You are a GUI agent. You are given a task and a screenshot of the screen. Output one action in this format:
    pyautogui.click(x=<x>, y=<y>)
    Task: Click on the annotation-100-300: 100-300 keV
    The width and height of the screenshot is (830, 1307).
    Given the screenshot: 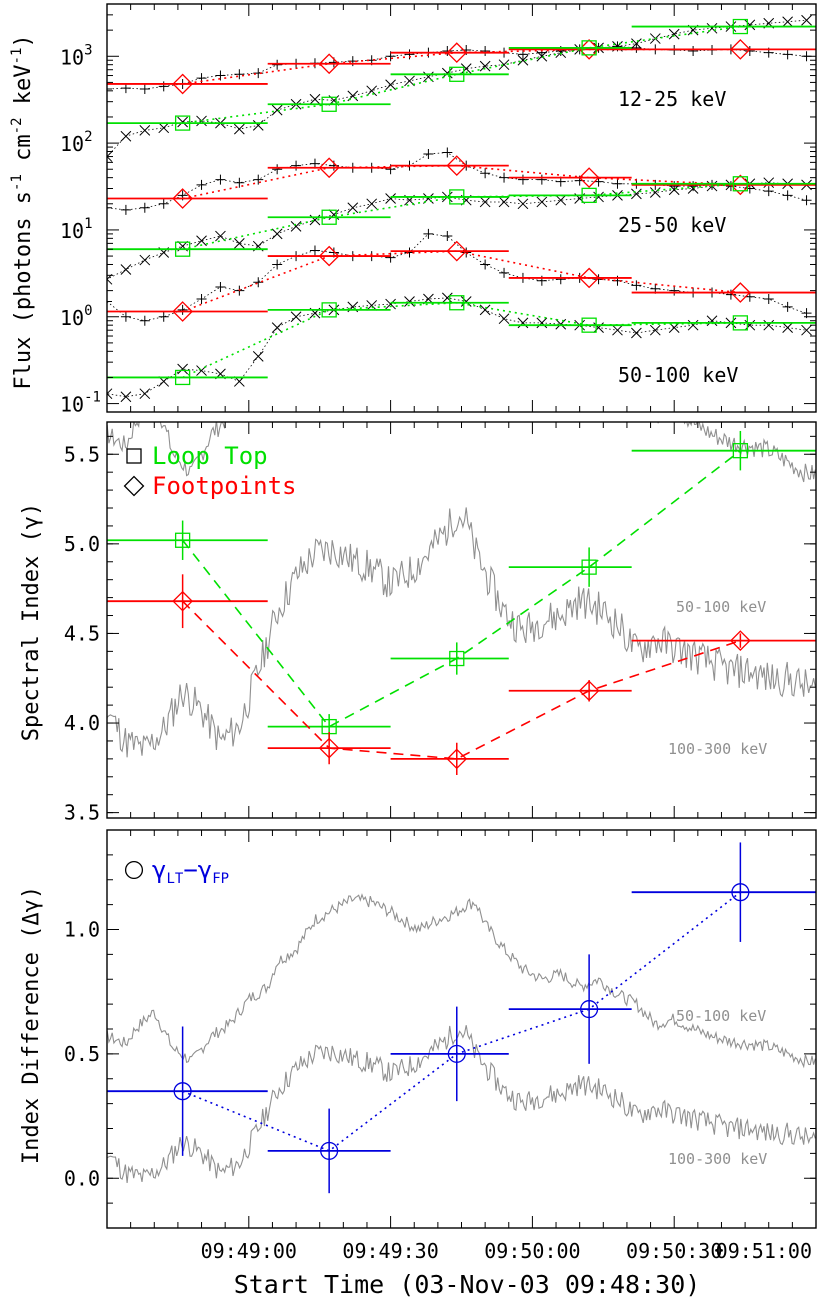 What is the action you would take?
    pyautogui.click(x=717, y=749)
    